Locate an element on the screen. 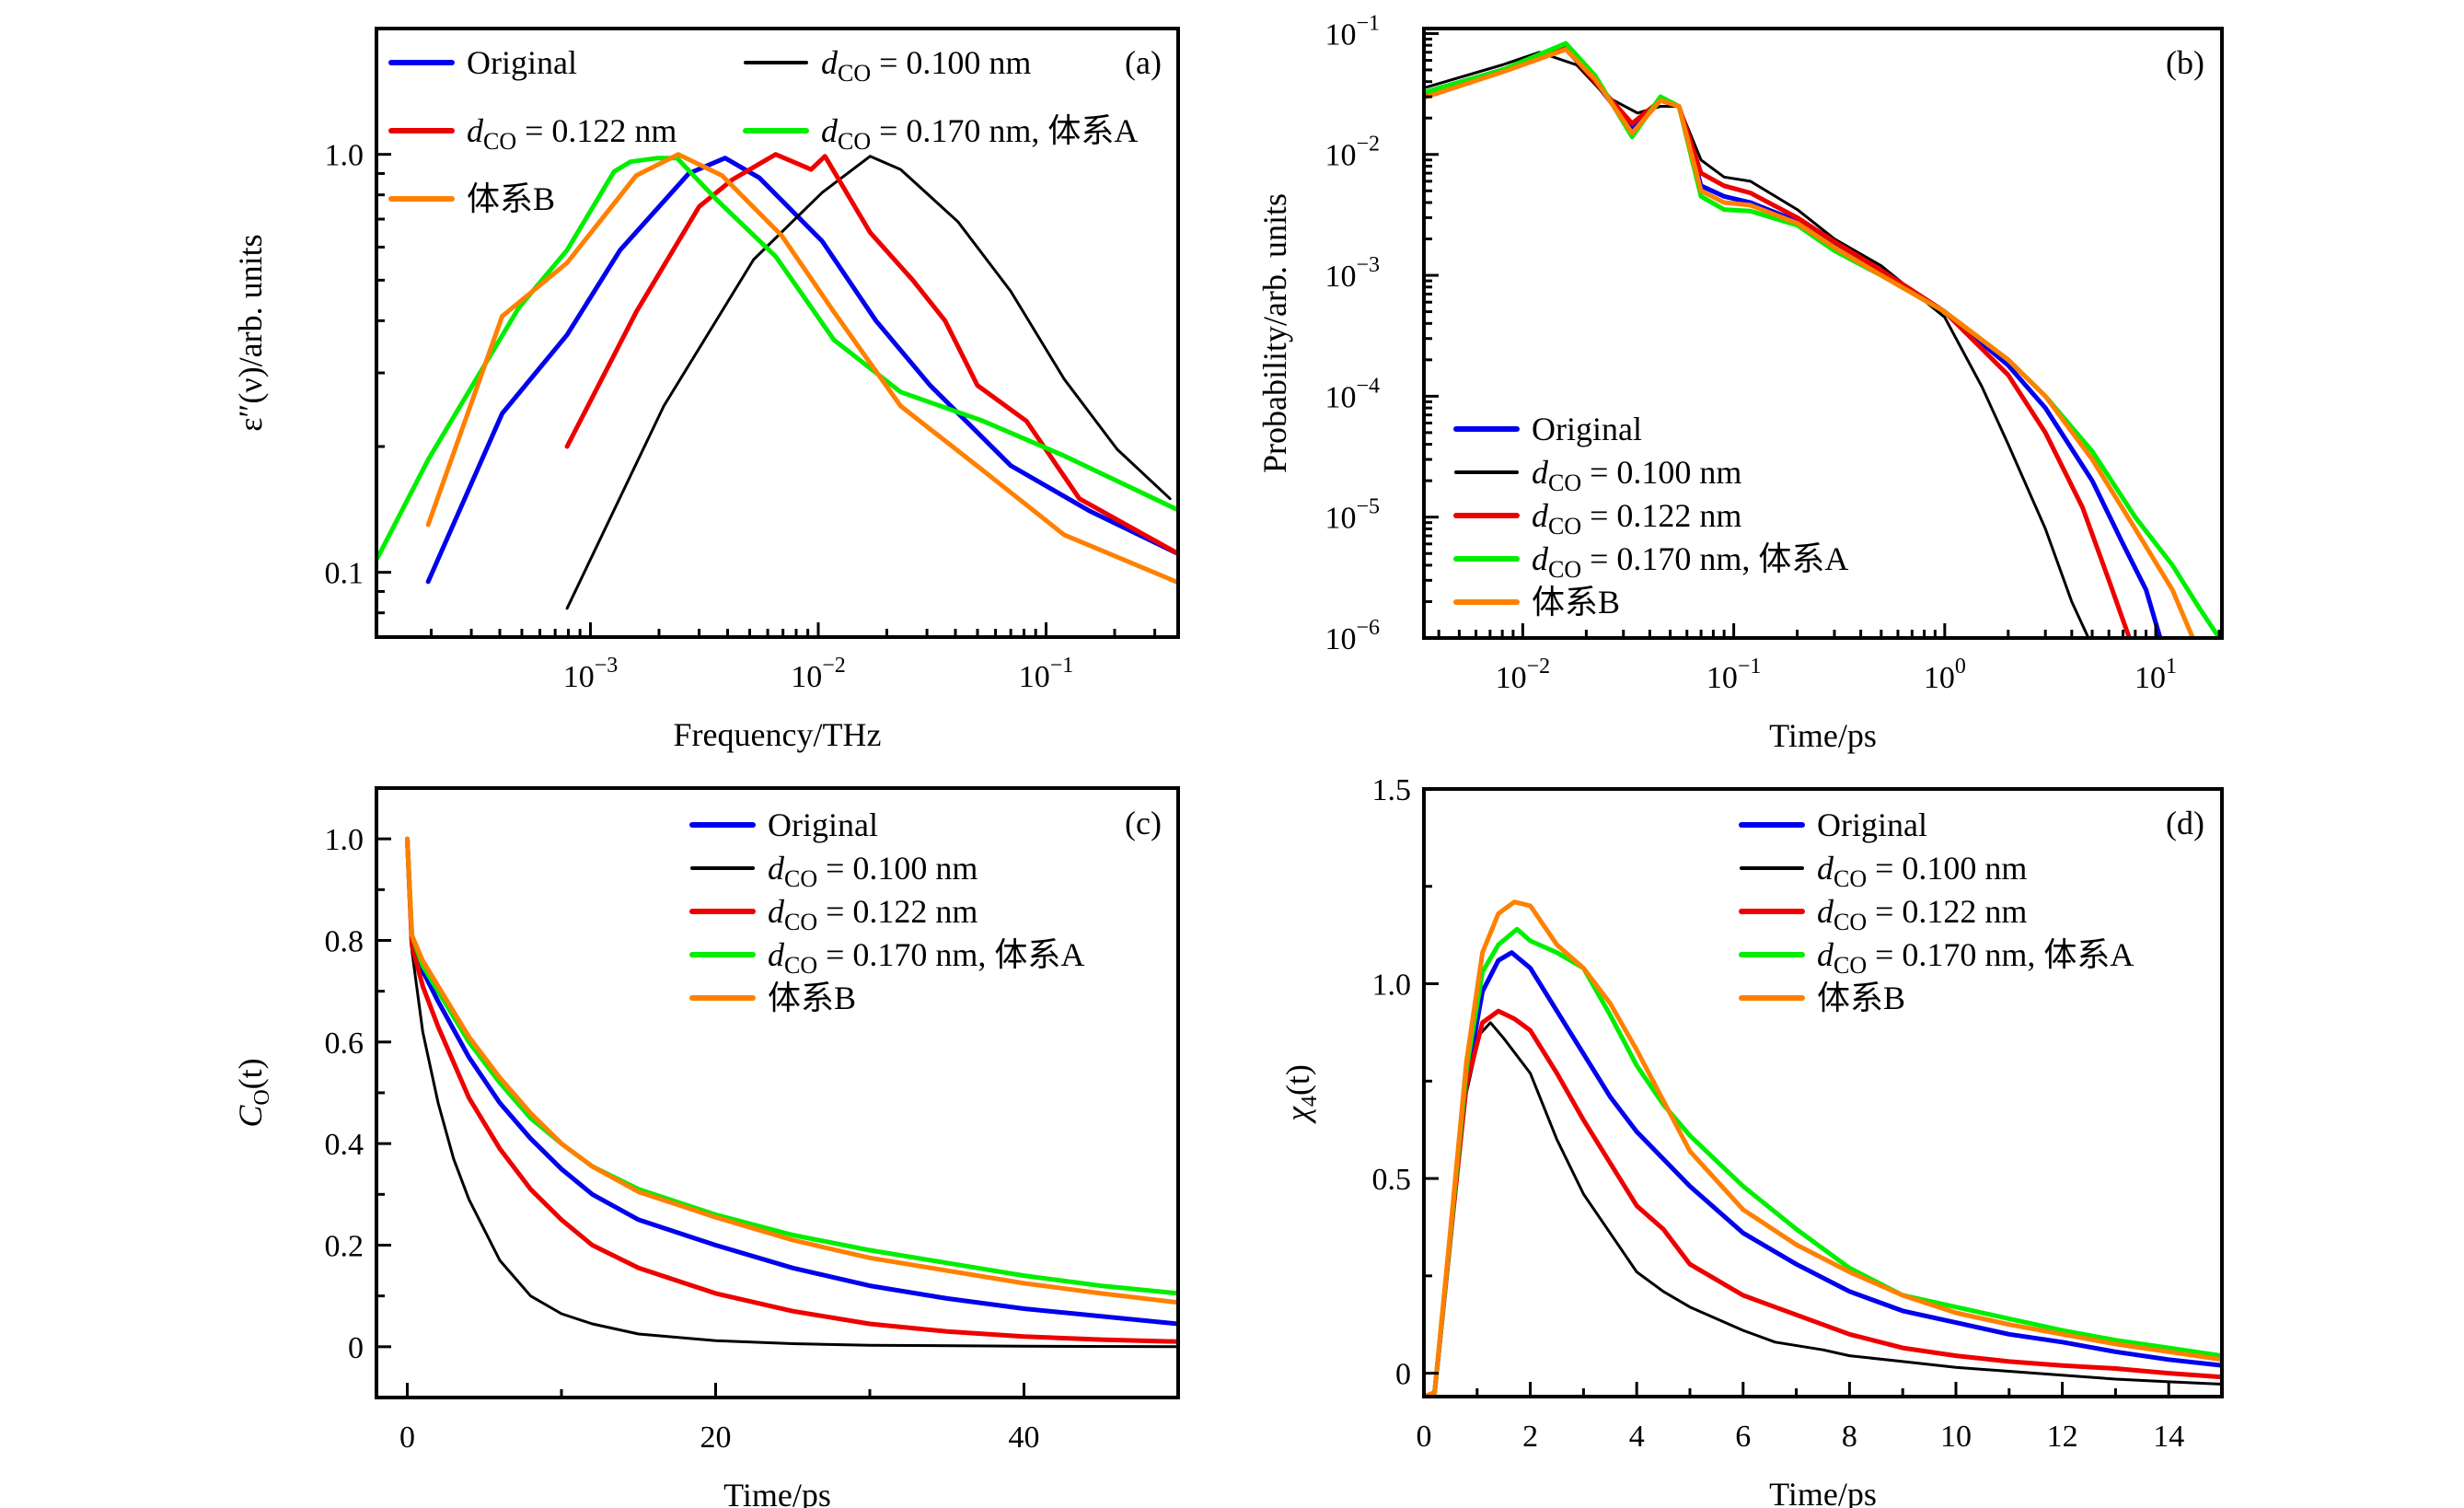  y-tick-label: 10⁻⁵ is located at coordinates (1353, 515).